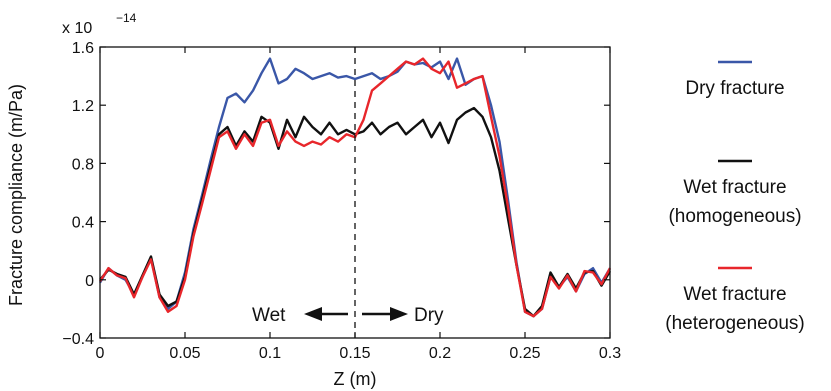  I want to click on x-tick-label: 0.25, so click(524, 353).